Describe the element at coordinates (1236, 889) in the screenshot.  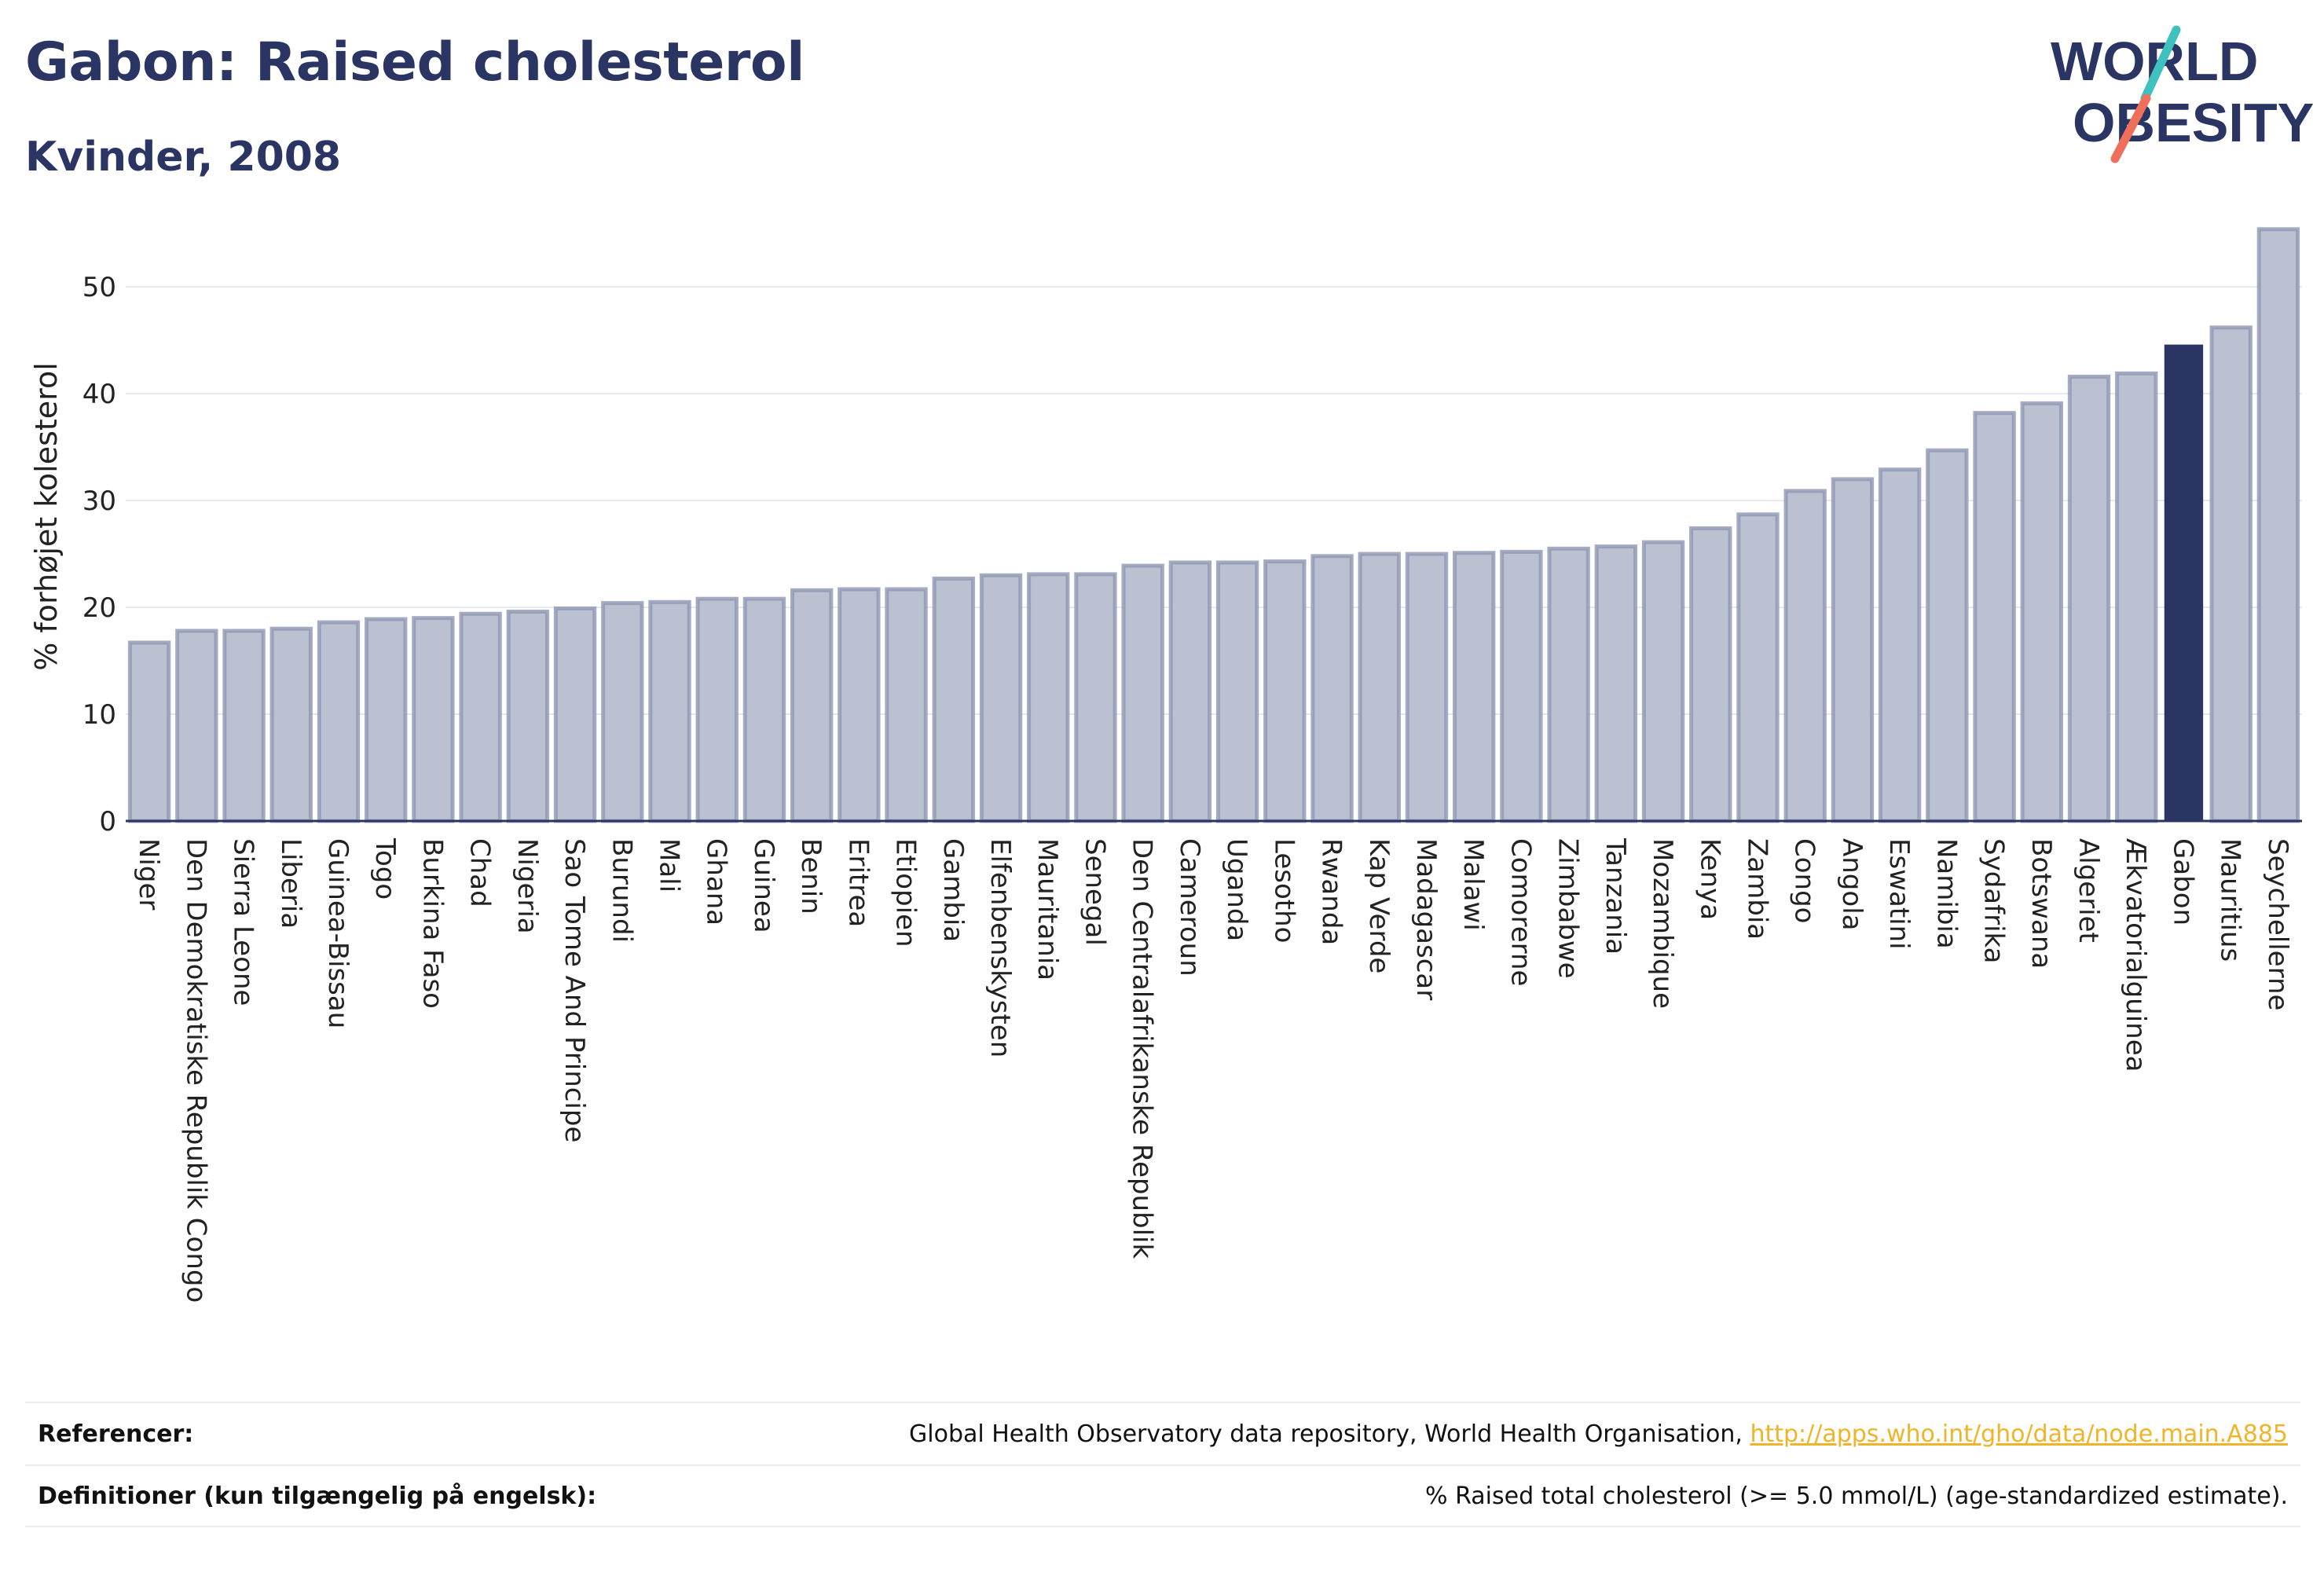
I see `x-tick-label: Uganda` at that location.